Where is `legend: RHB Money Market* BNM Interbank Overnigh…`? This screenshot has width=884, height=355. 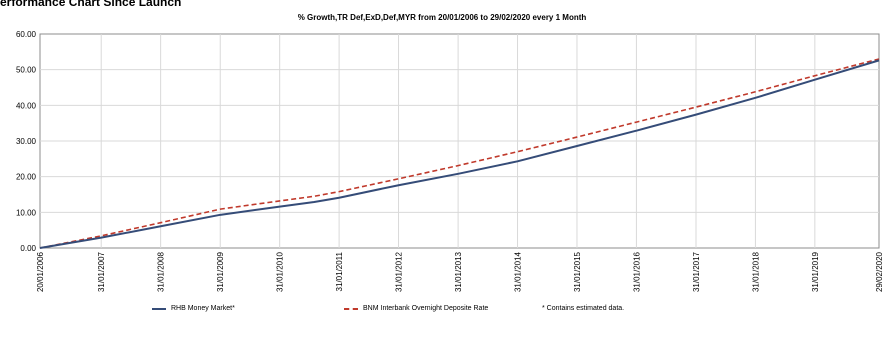 legend: RHB Money Market* BNM Interbank Overnigh… is located at coordinates (442, 312).